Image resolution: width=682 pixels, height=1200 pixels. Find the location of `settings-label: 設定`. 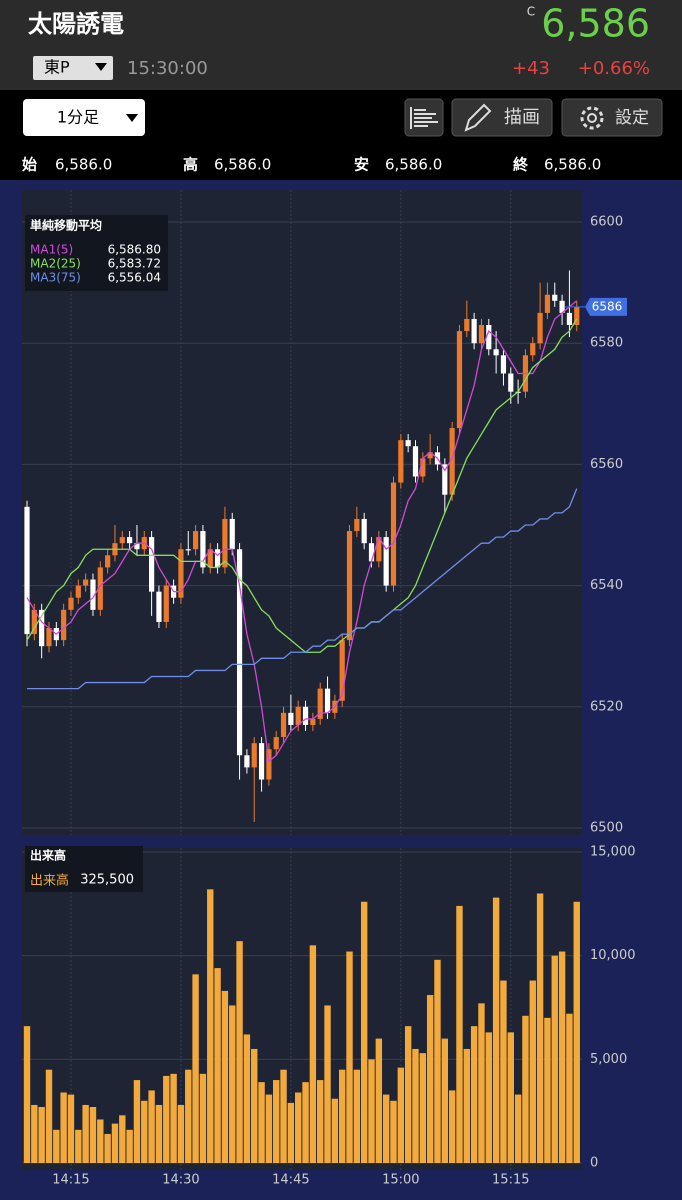

settings-label: 設定 is located at coordinates (632, 118).